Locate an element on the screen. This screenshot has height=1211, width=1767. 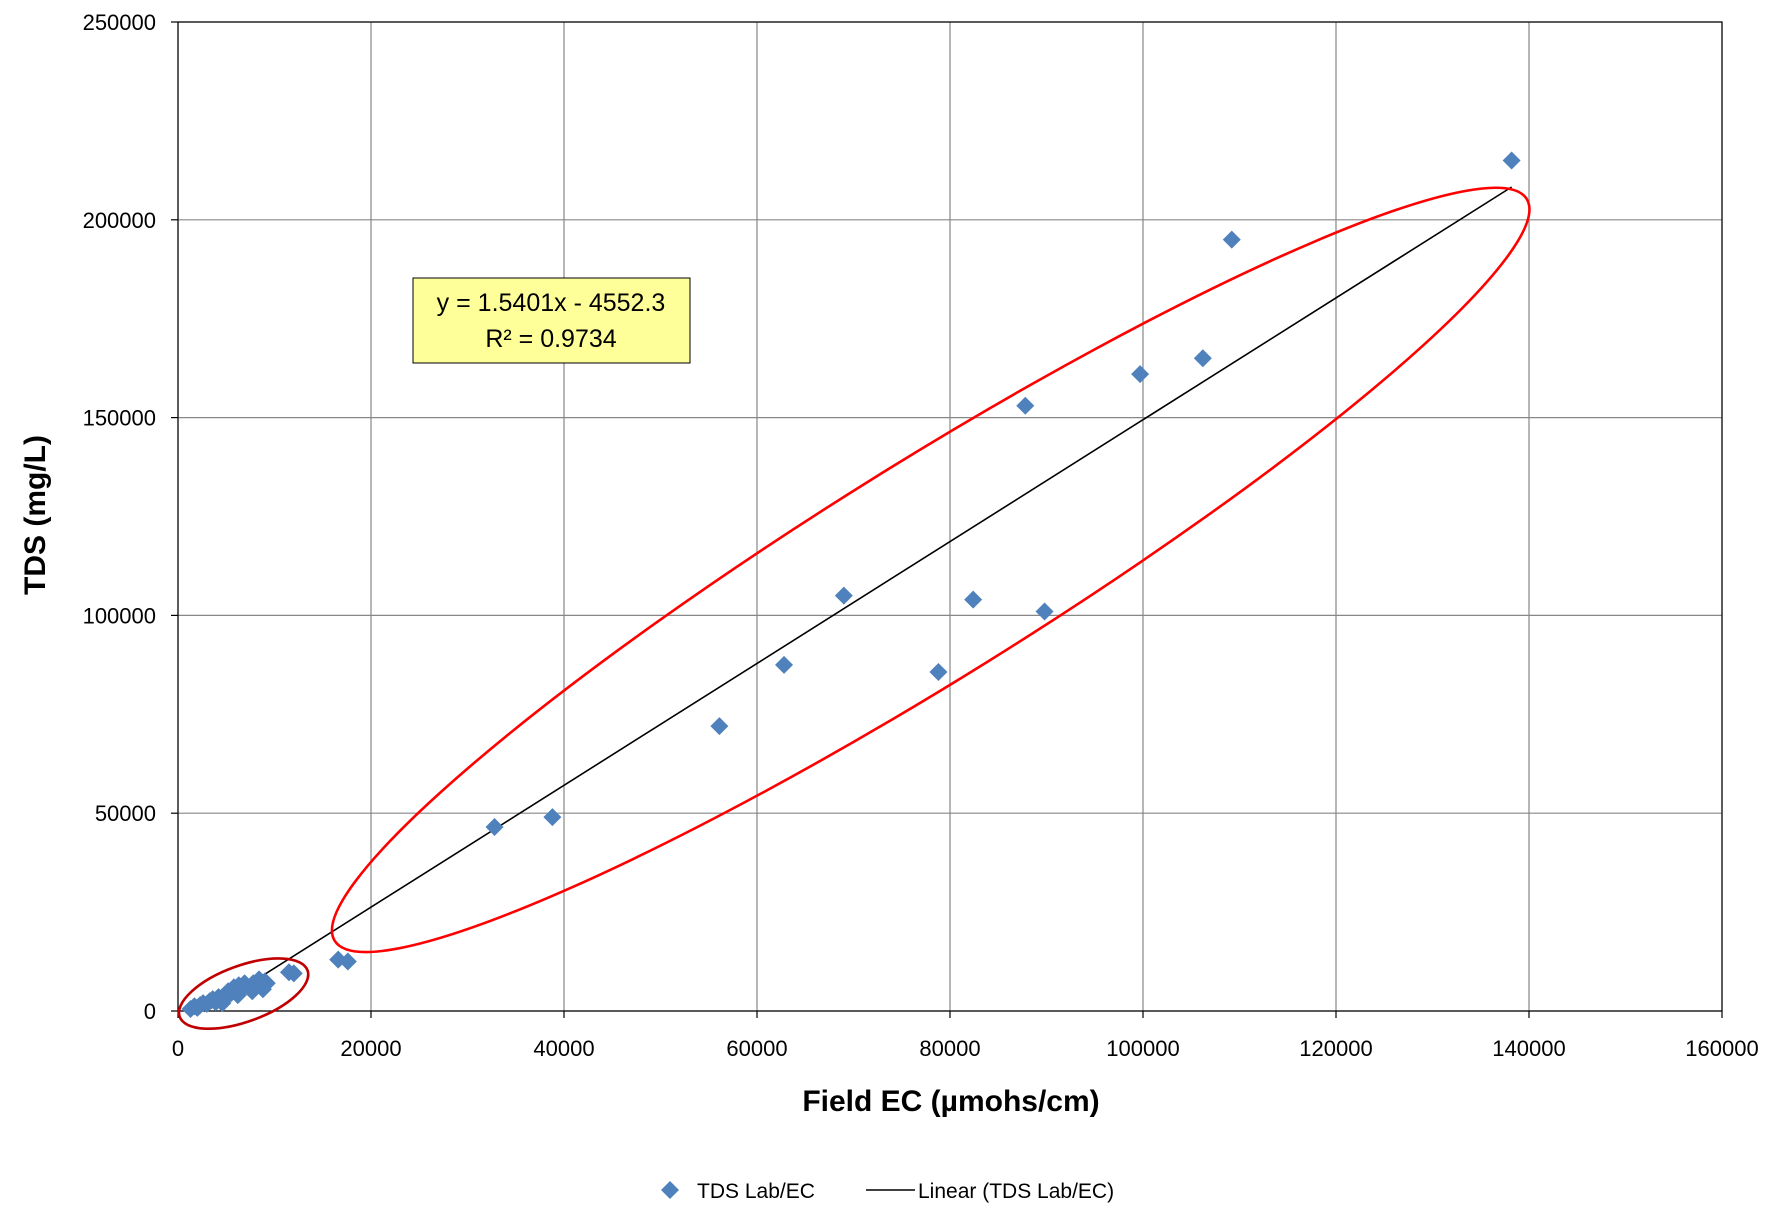
x-tick-label: 80000 is located at coordinates (949, 1048).